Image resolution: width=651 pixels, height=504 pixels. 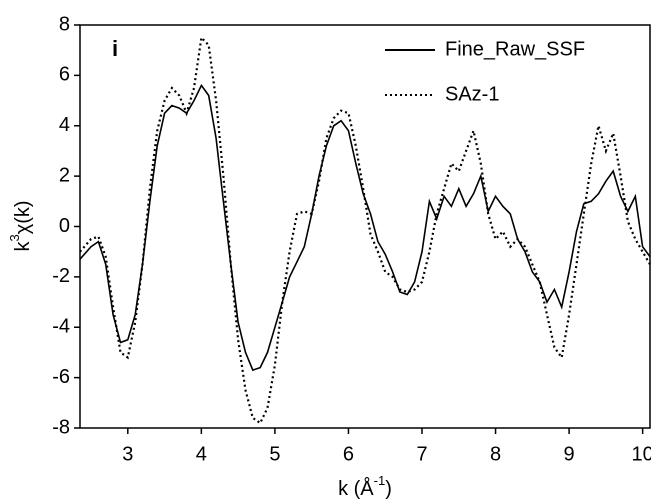 I want to click on x-axis-label: k (Å-1), so click(x=365, y=486).